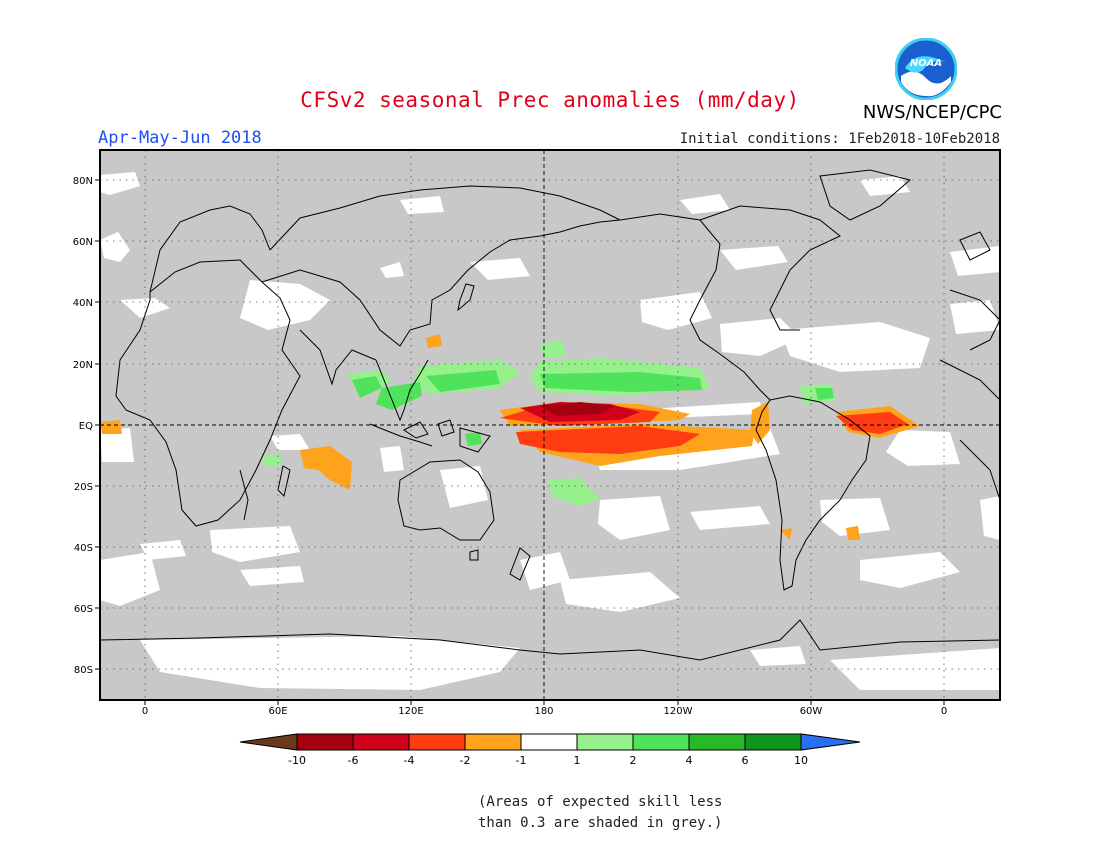  Describe the element at coordinates (83, 181) in the screenshot. I see `lat-tick-label: 80N` at that location.